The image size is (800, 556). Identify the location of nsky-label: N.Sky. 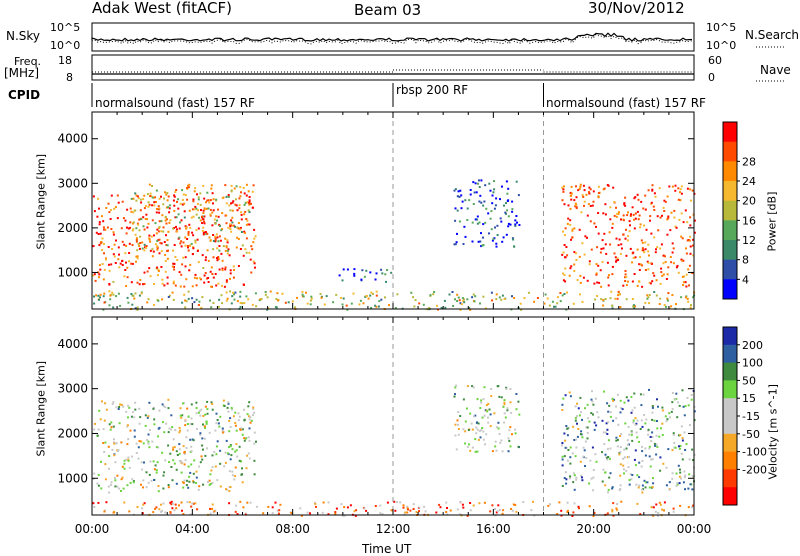
(23, 36).